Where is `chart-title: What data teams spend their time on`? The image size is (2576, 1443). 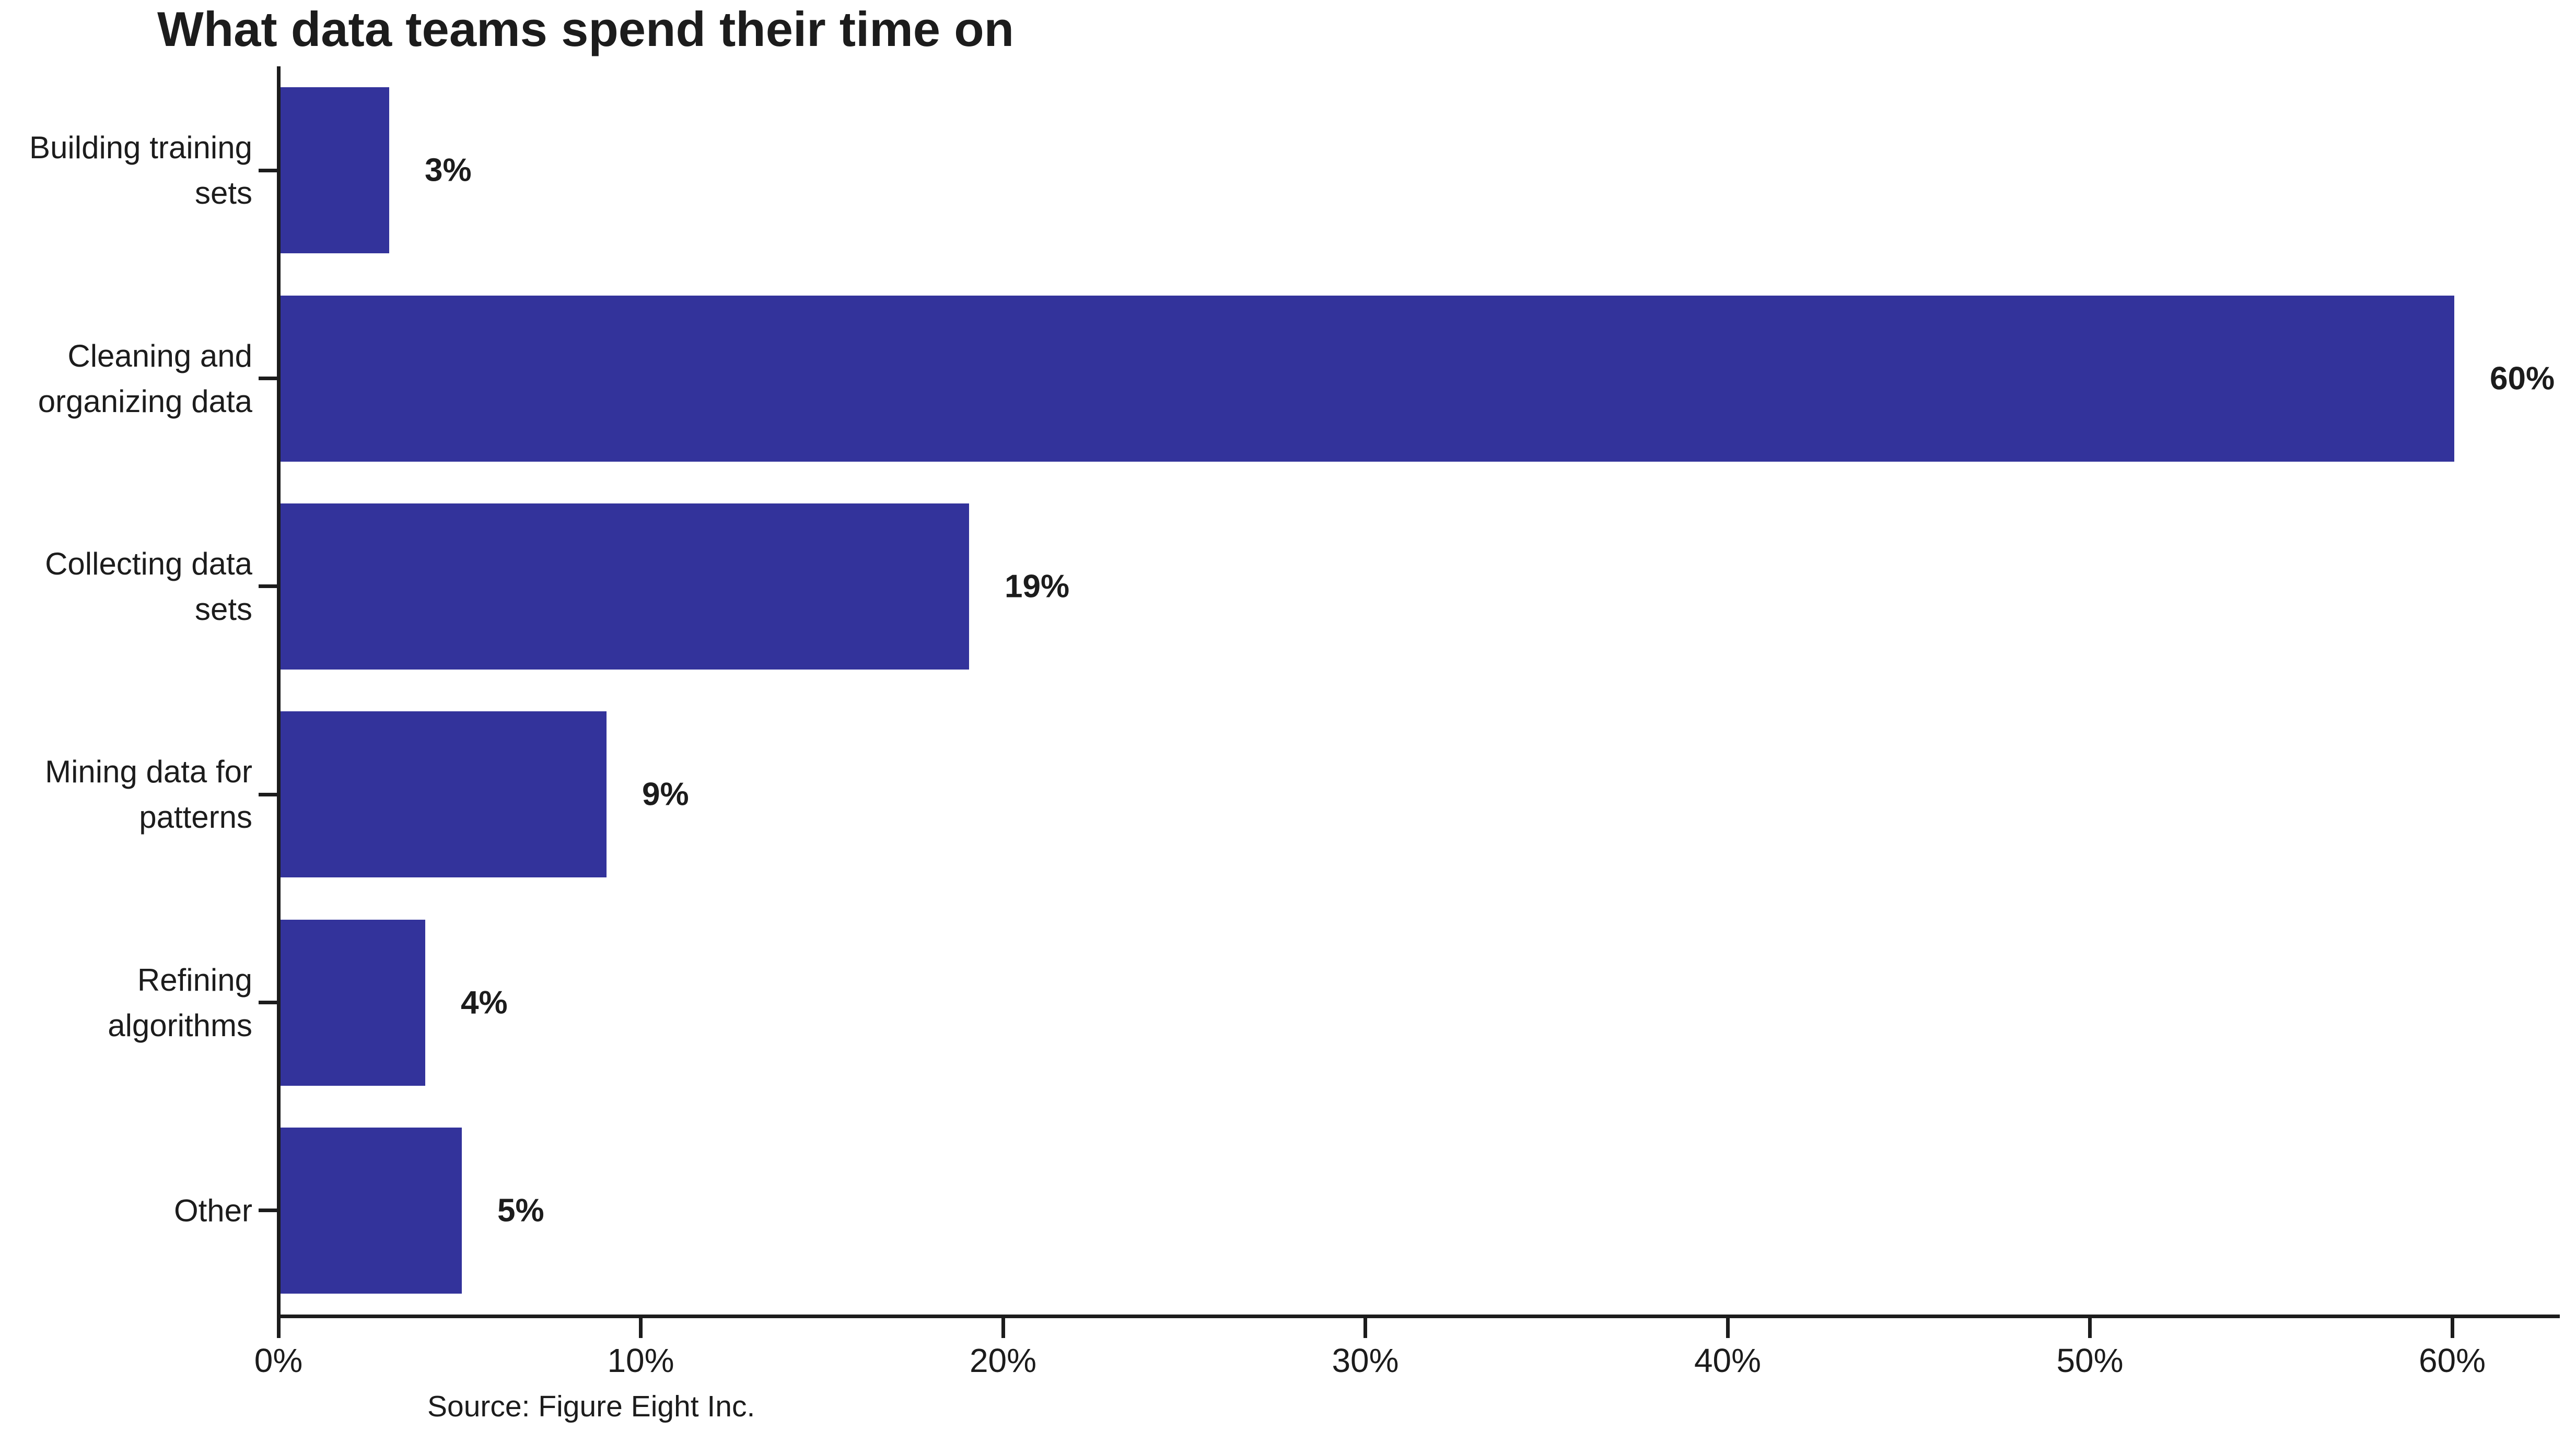
chart-title: What data teams spend their time on is located at coordinates (586, 29).